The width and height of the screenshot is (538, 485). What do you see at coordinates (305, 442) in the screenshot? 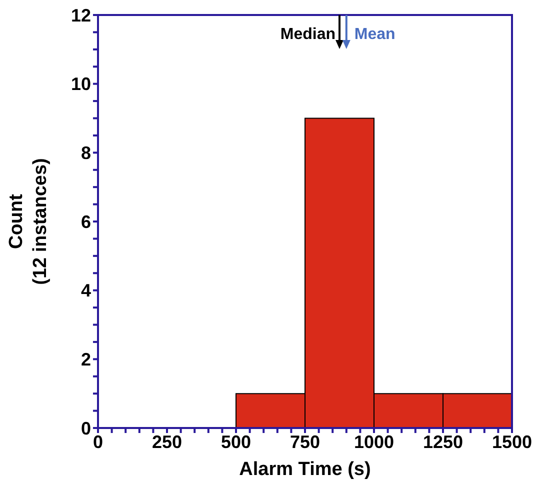
I see `x-tick-label: 750` at bounding box center [305, 442].